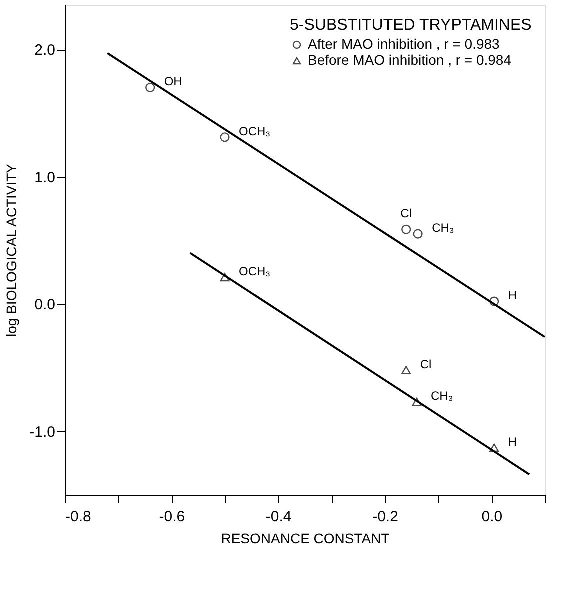 This screenshot has height=591, width=588. What do you see at coordinates (492, 517) in the screenshot?
I see `x-tick-label: 0.0` at bounding box center [492, 517].